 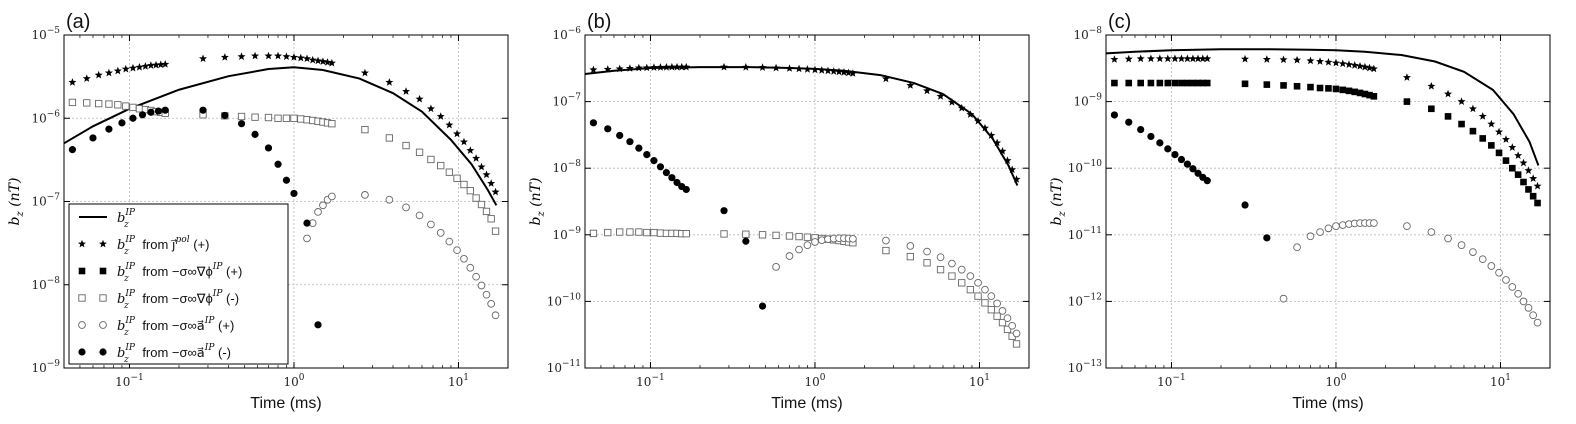 What do you see at coordinates (126, 279) in the screenshot?
I see `legend-sub: z` at bounding box center [126, 279].